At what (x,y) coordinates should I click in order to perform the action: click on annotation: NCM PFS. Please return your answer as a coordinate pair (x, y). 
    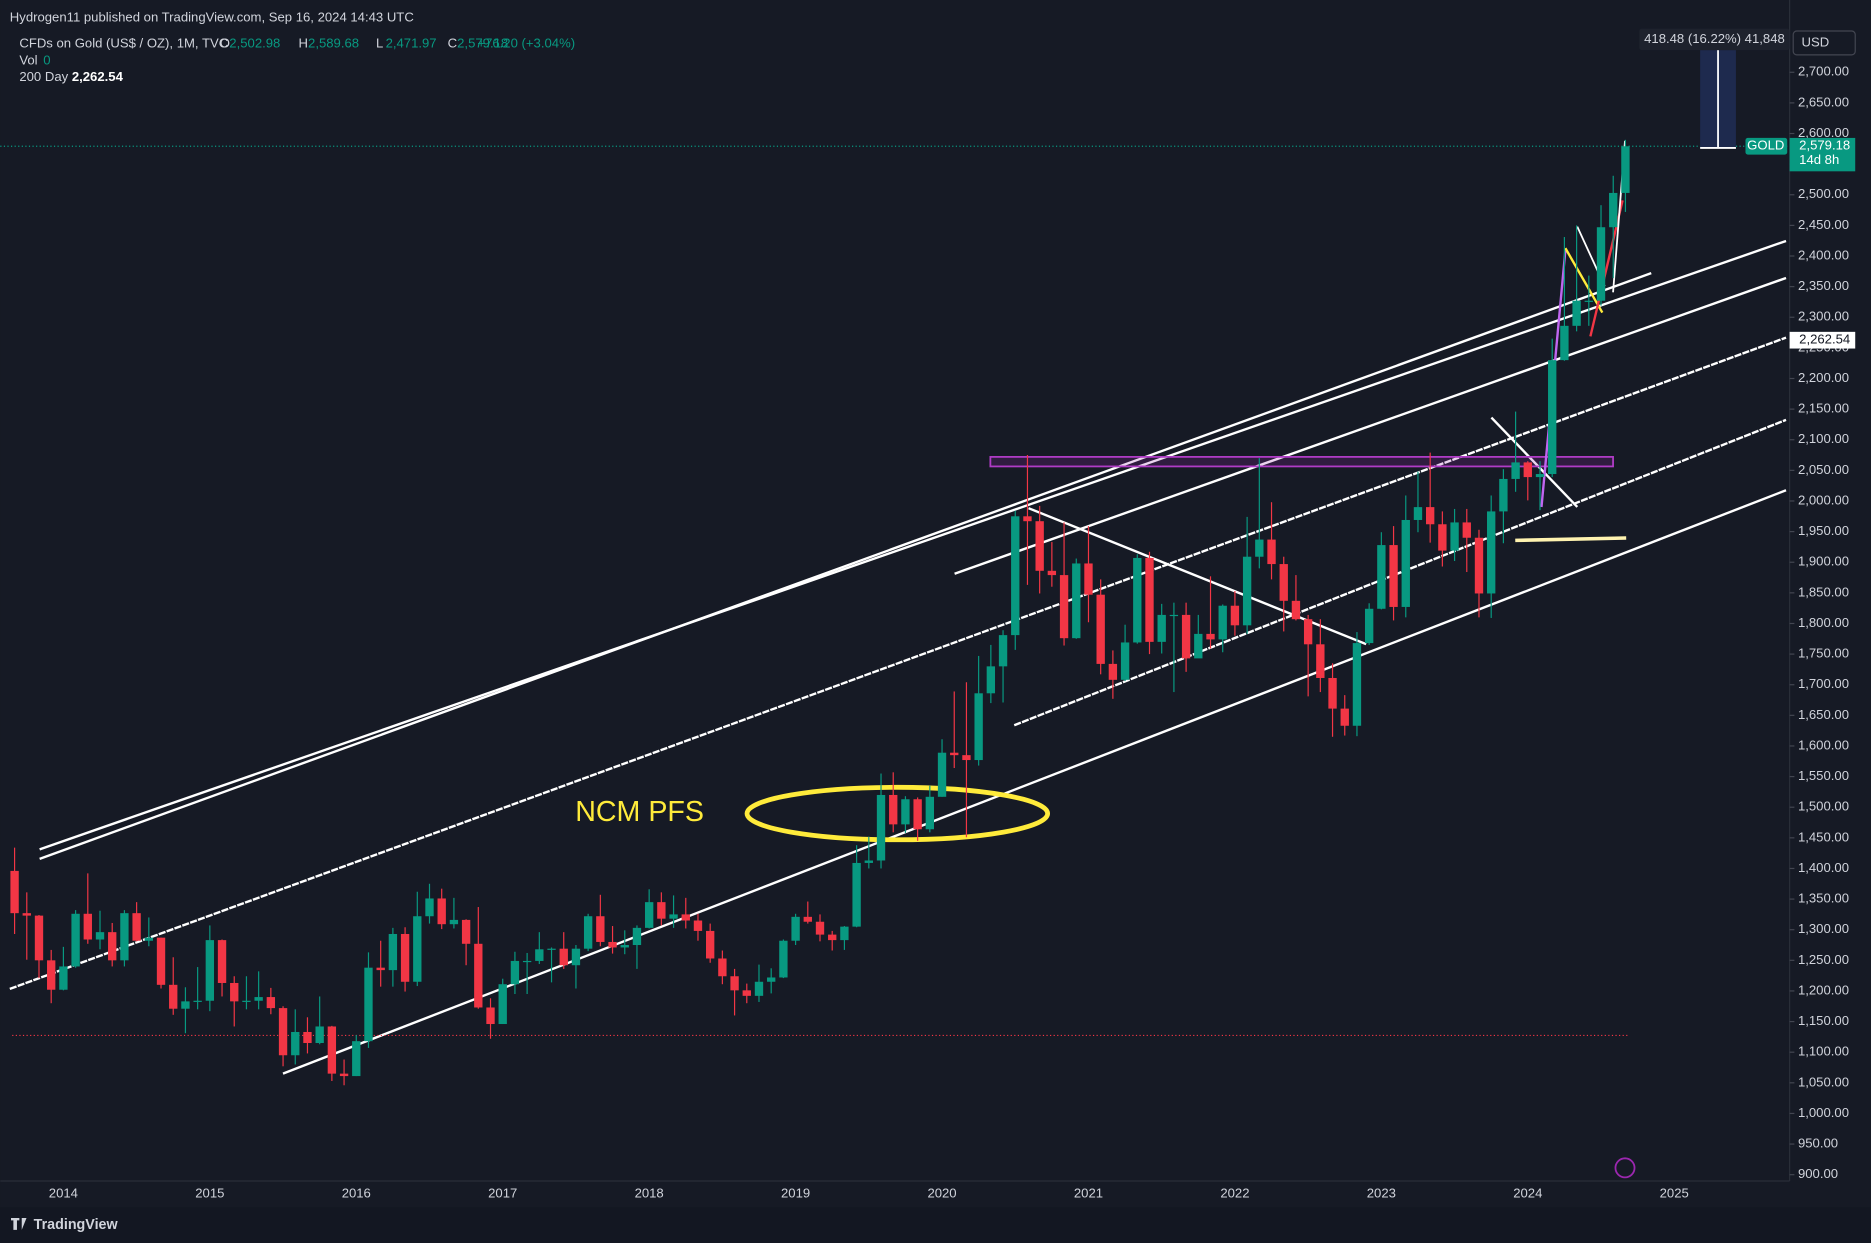
    Looking at the image, I should click on (639, 812).